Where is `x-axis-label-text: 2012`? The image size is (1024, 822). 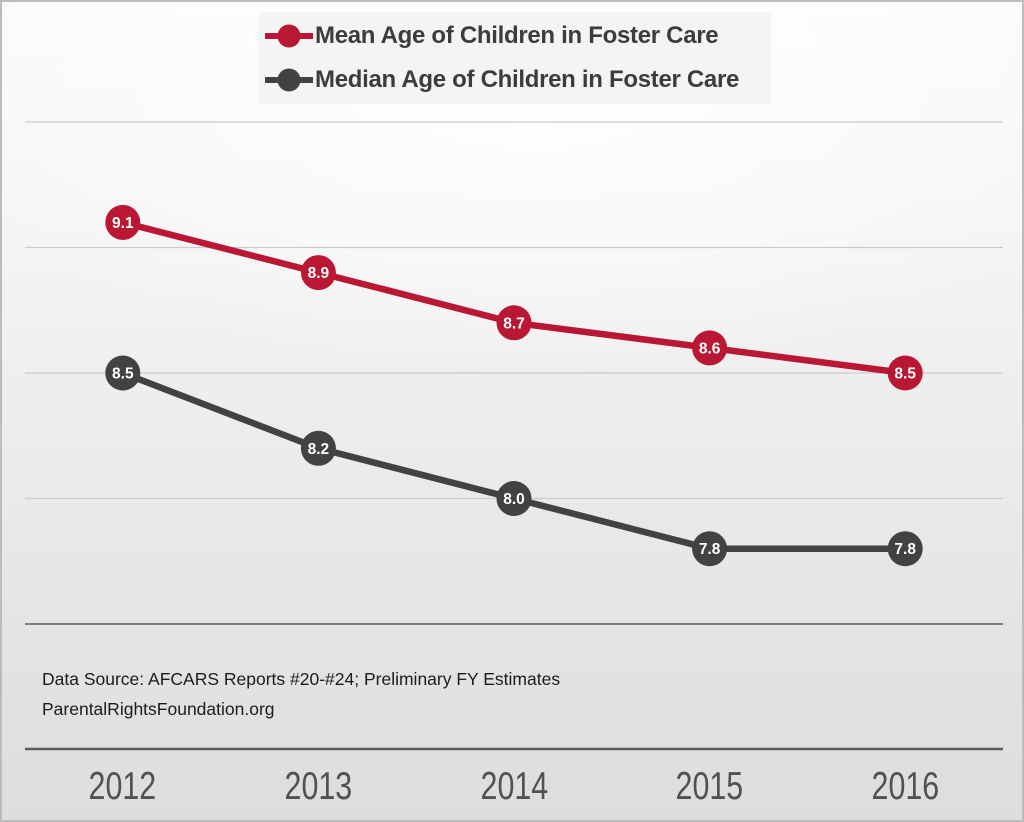 x-axis-label-text: 2012 is located at coordinates (122, 786).